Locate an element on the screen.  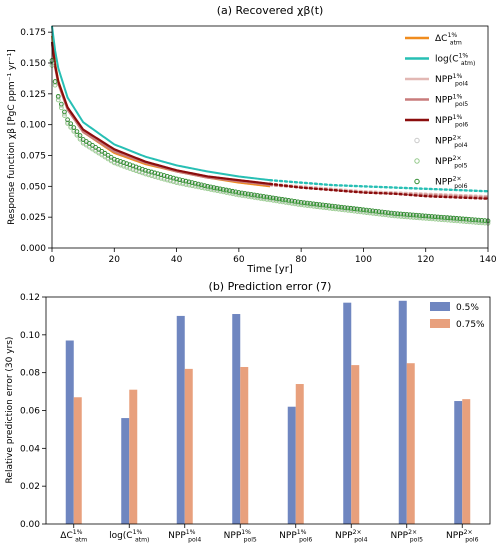
panel-a-ytick-label: 0.000 is located at coordinates (33, 249).